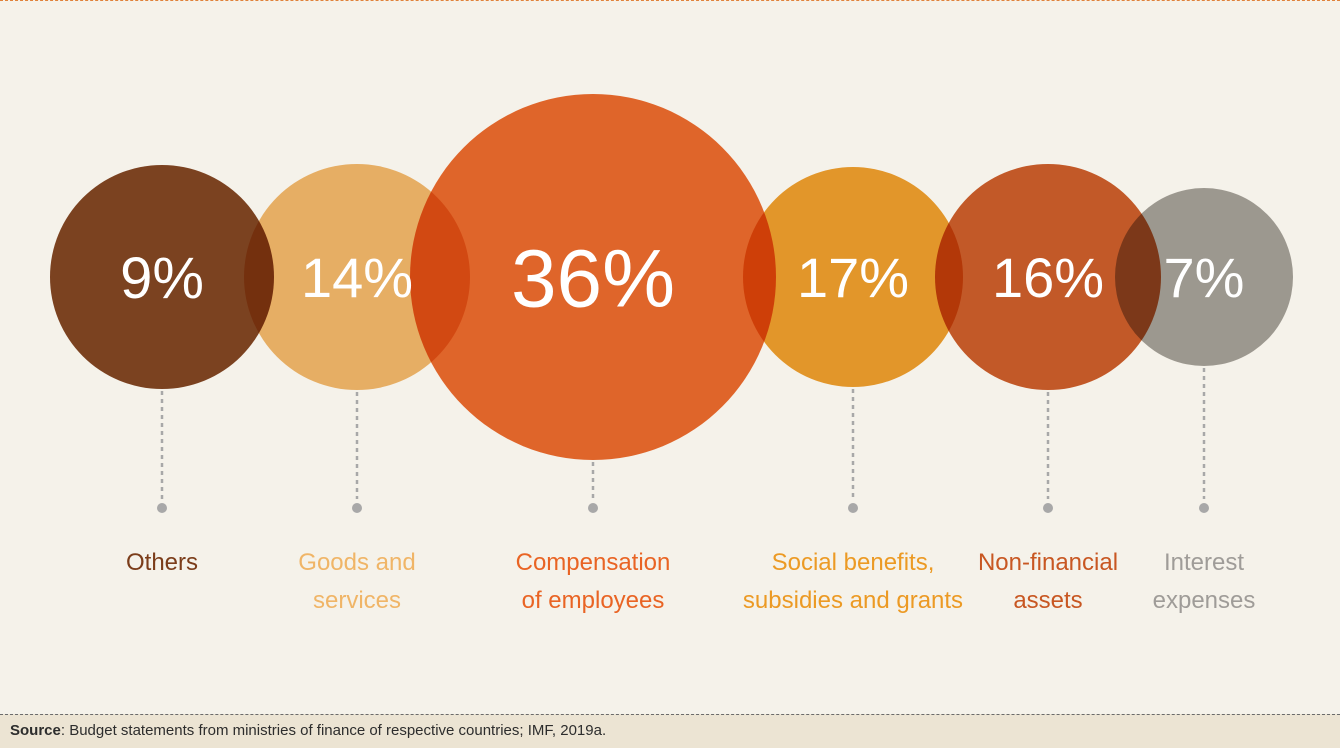  What do you see at coordinates (593, 562) in the screenshot?
I see `category-label-compensation-of-employees-line-1: Compensation` at bounding box center [593, 562].